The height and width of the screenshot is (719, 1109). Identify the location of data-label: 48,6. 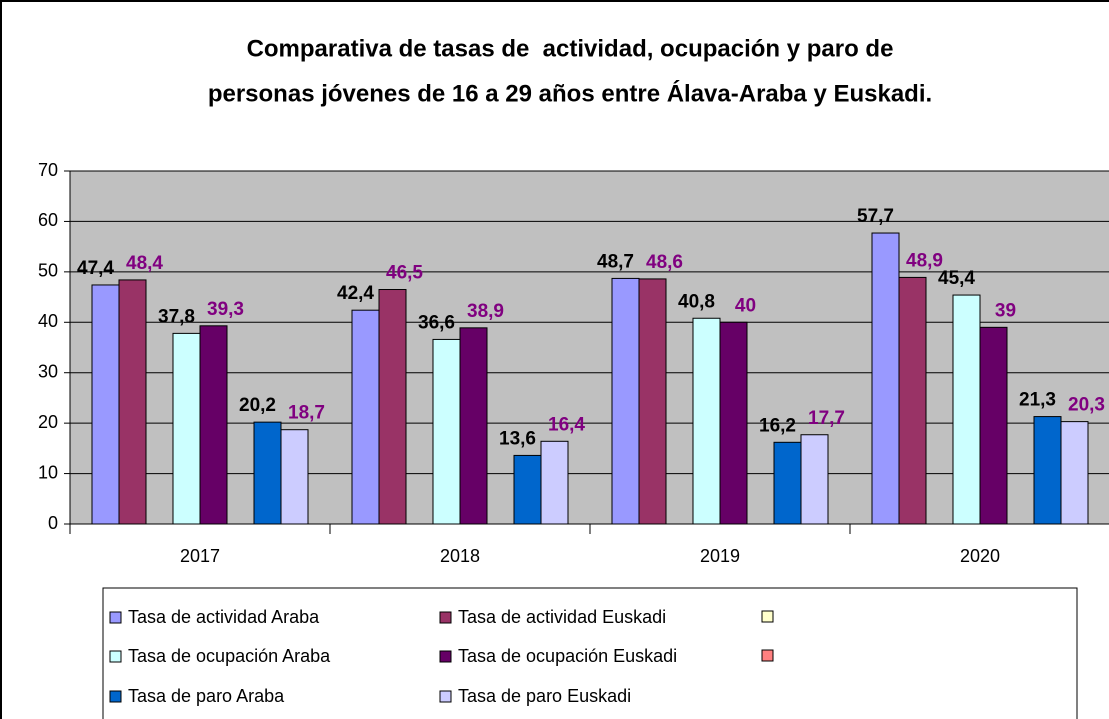
(664, 262).